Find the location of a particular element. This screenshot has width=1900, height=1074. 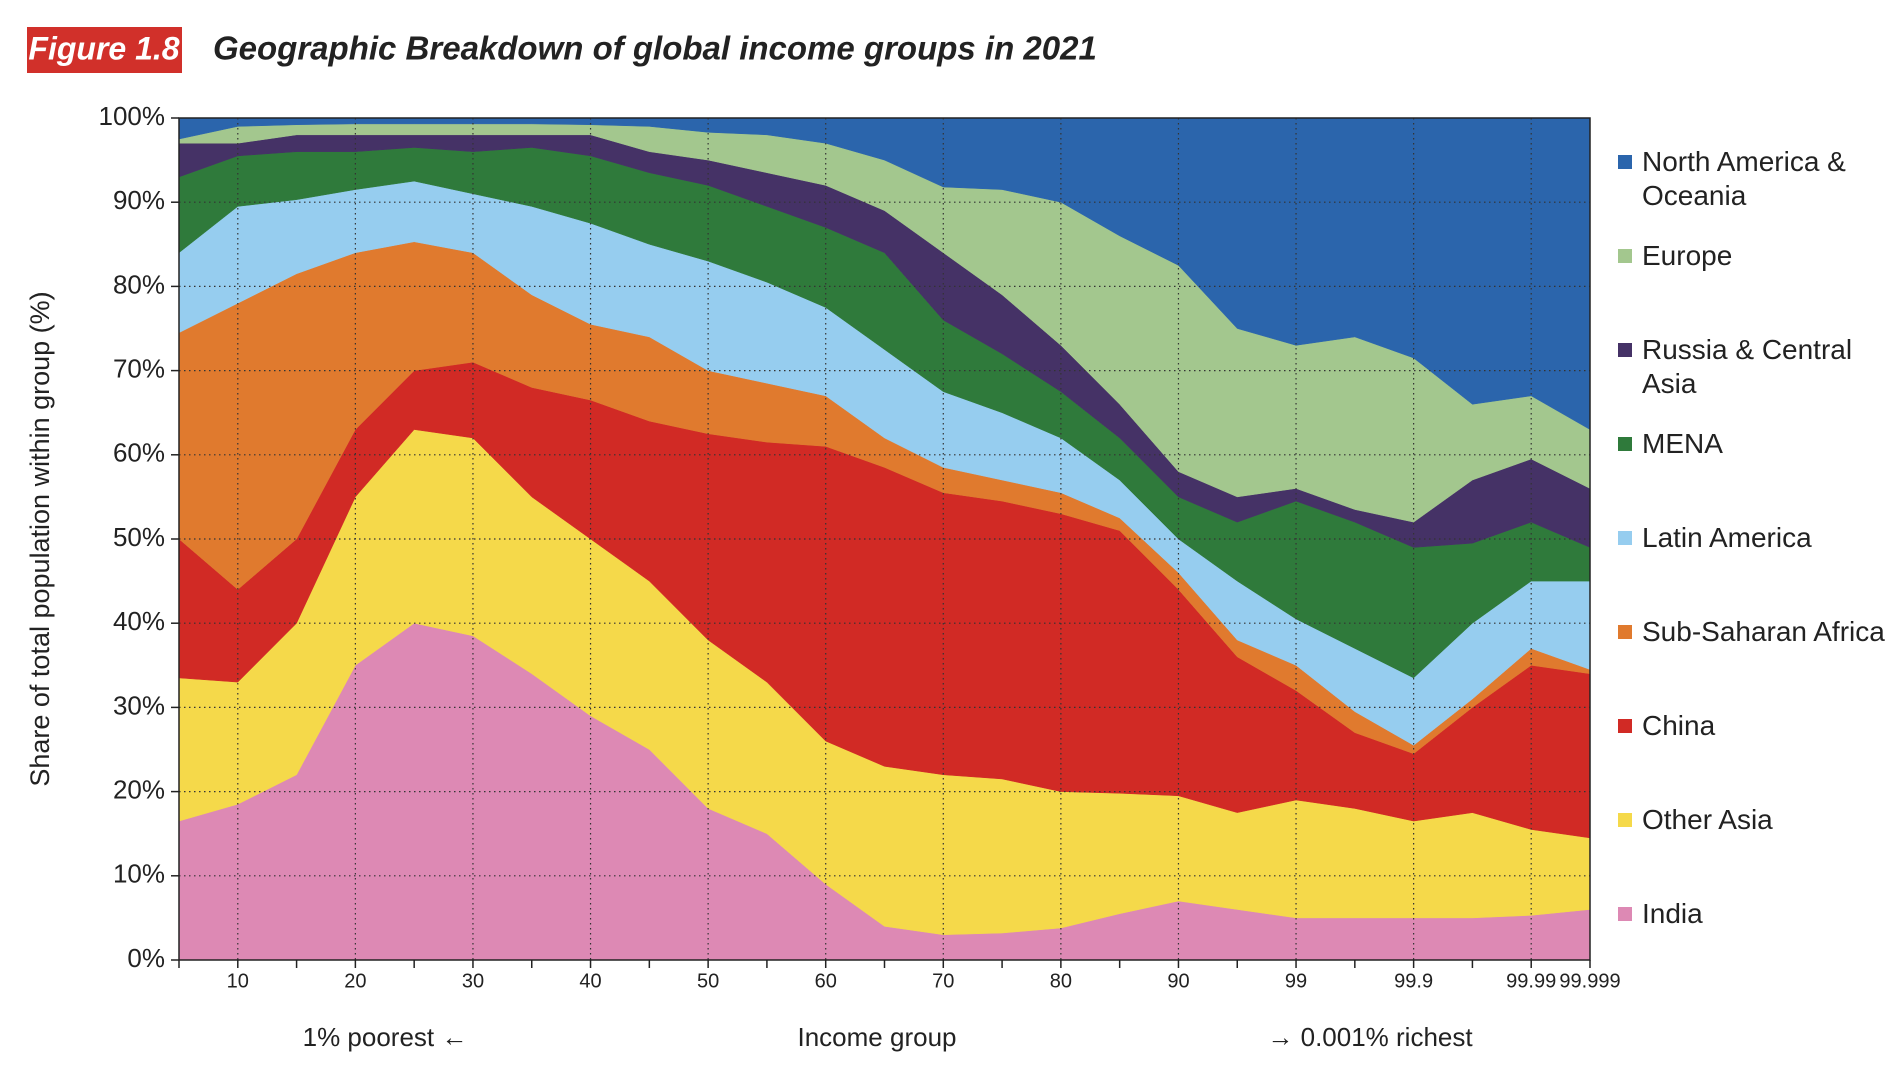

legend-label: China is located at coordinates (1679, 725).